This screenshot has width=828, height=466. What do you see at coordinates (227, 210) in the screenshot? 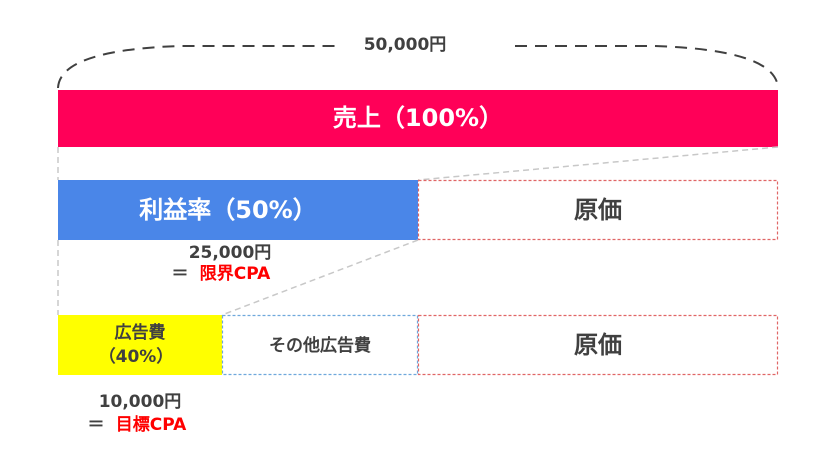
I see `profit-label: 利益率（50%）` at bounding box center [227, 210].